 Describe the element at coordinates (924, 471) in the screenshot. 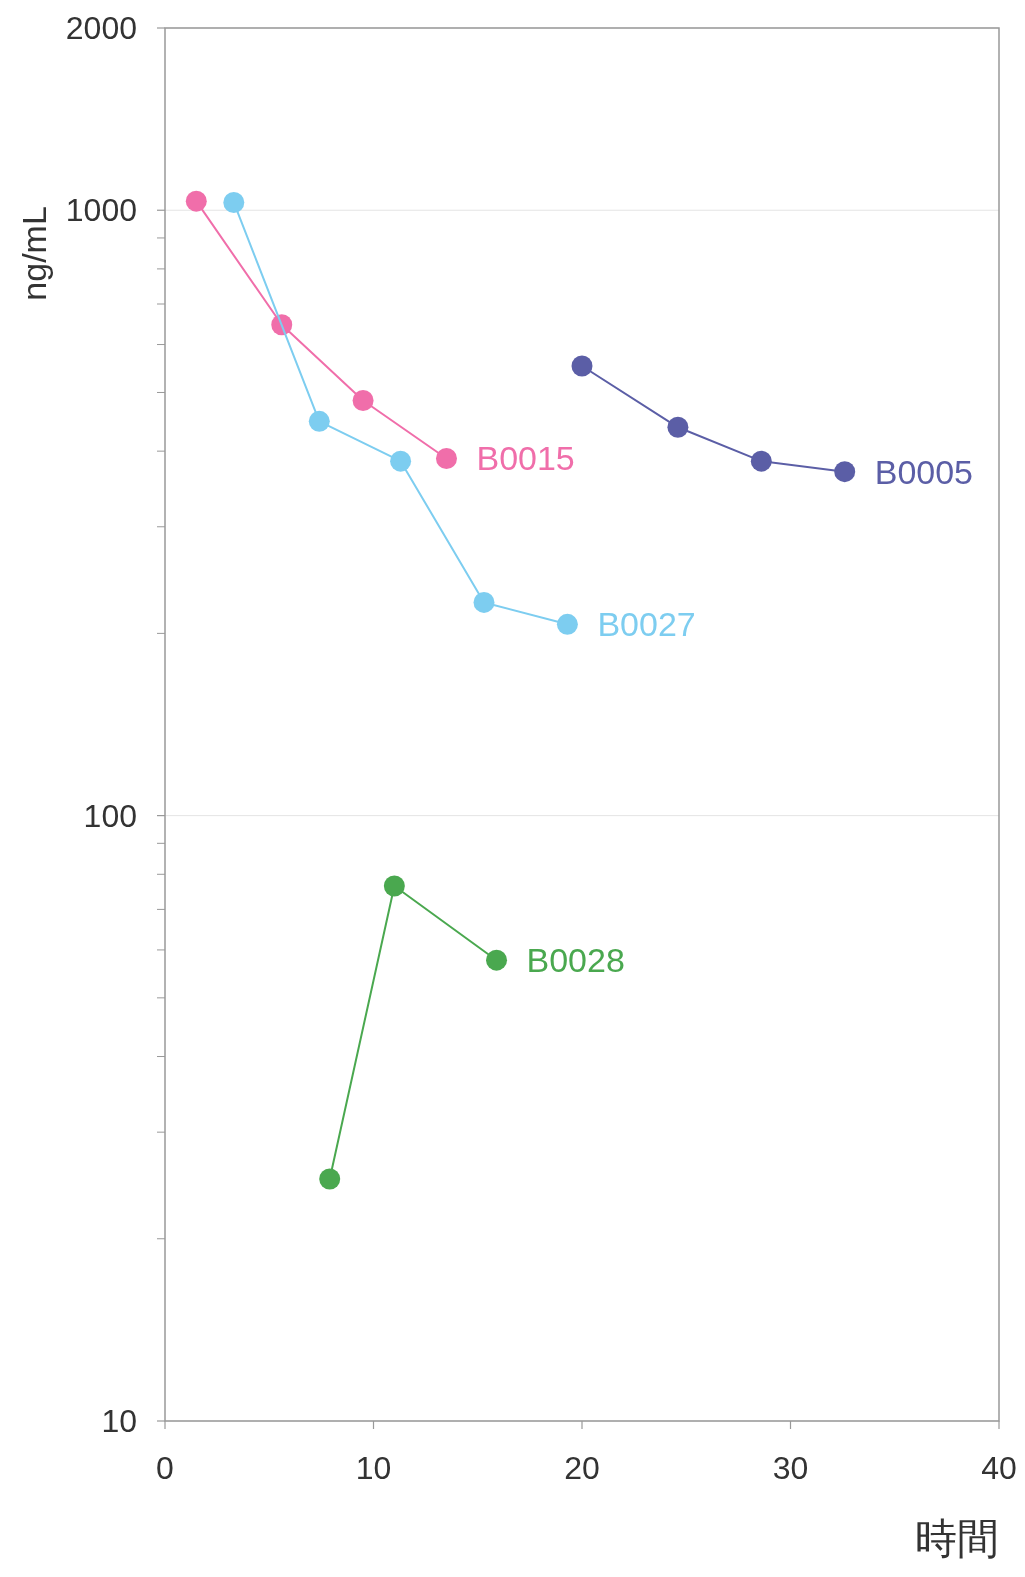

I see `series-label: B0005` at that location.